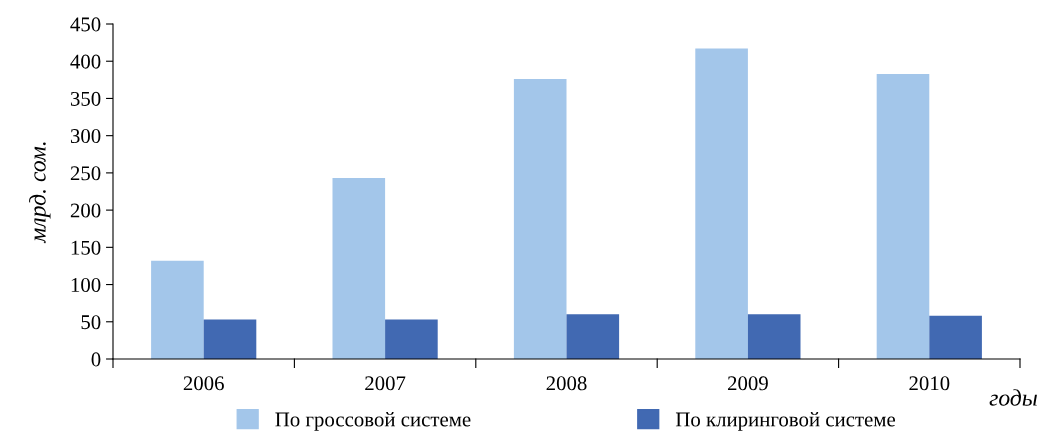  What do you see at coordinates (747, 383) in the screenshot?
I see `x-tick-label: 2009` at bounding box center [747, 383].